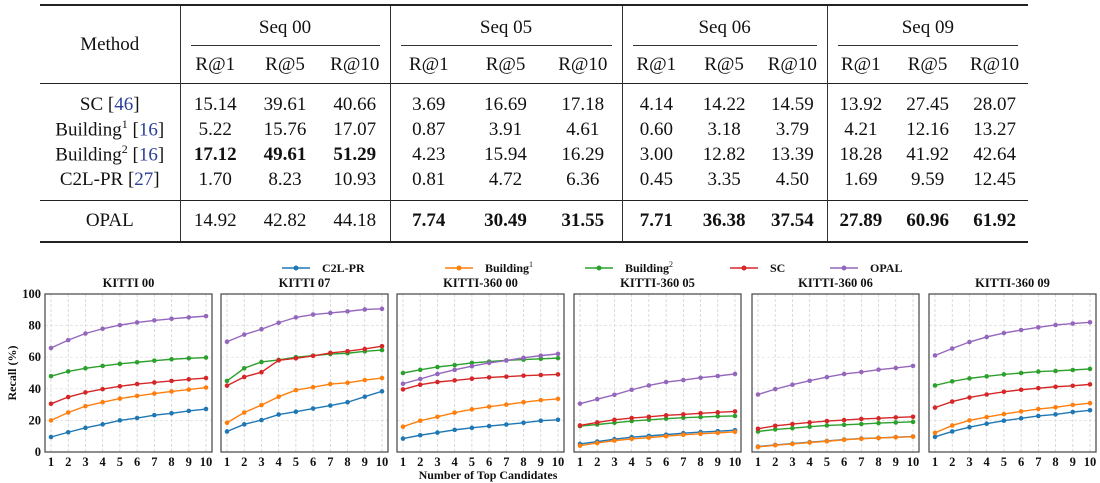 The height and width of the screenshot is (483, 1100). I want to click on legend-marker, so click(599, 268).